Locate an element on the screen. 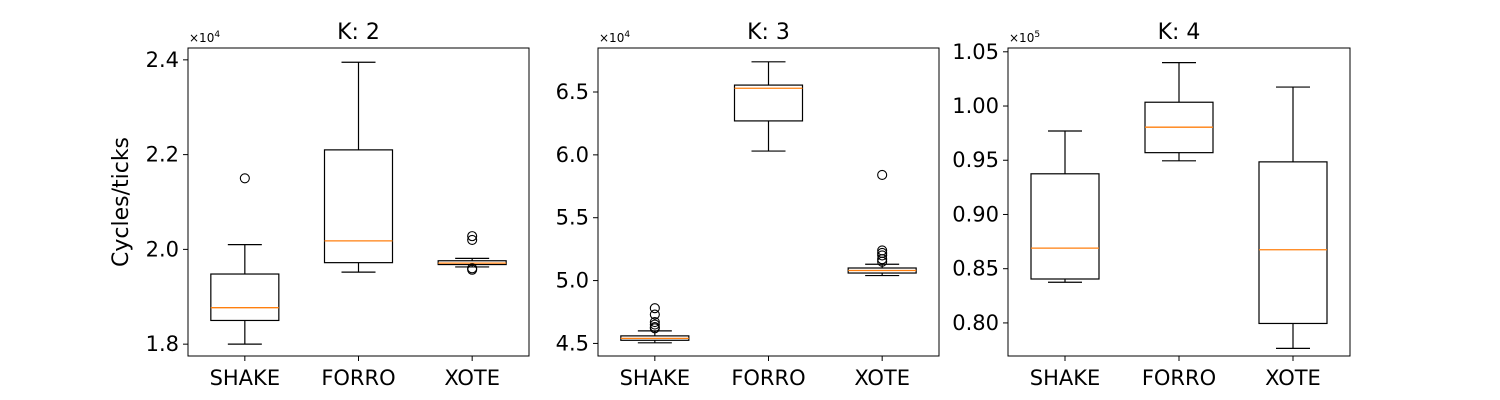  y-tick-label: 1.05 is located at coordinates (975, 52).